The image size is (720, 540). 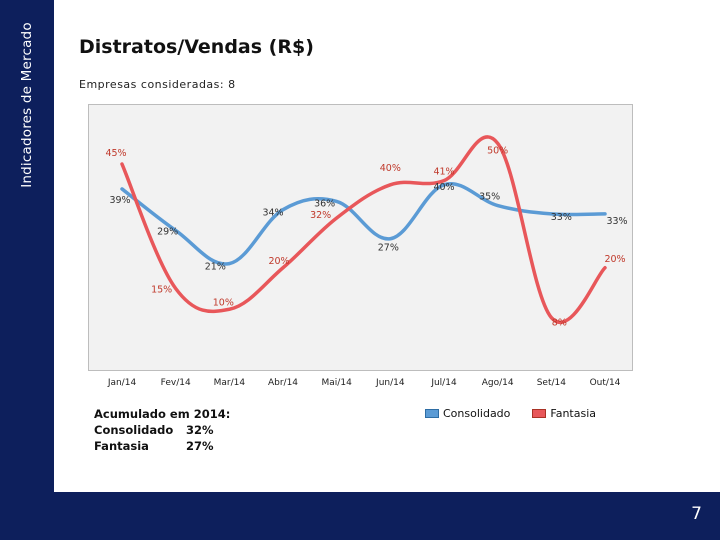 I want to click on data-label: 10%, so click(x=223, y=302).